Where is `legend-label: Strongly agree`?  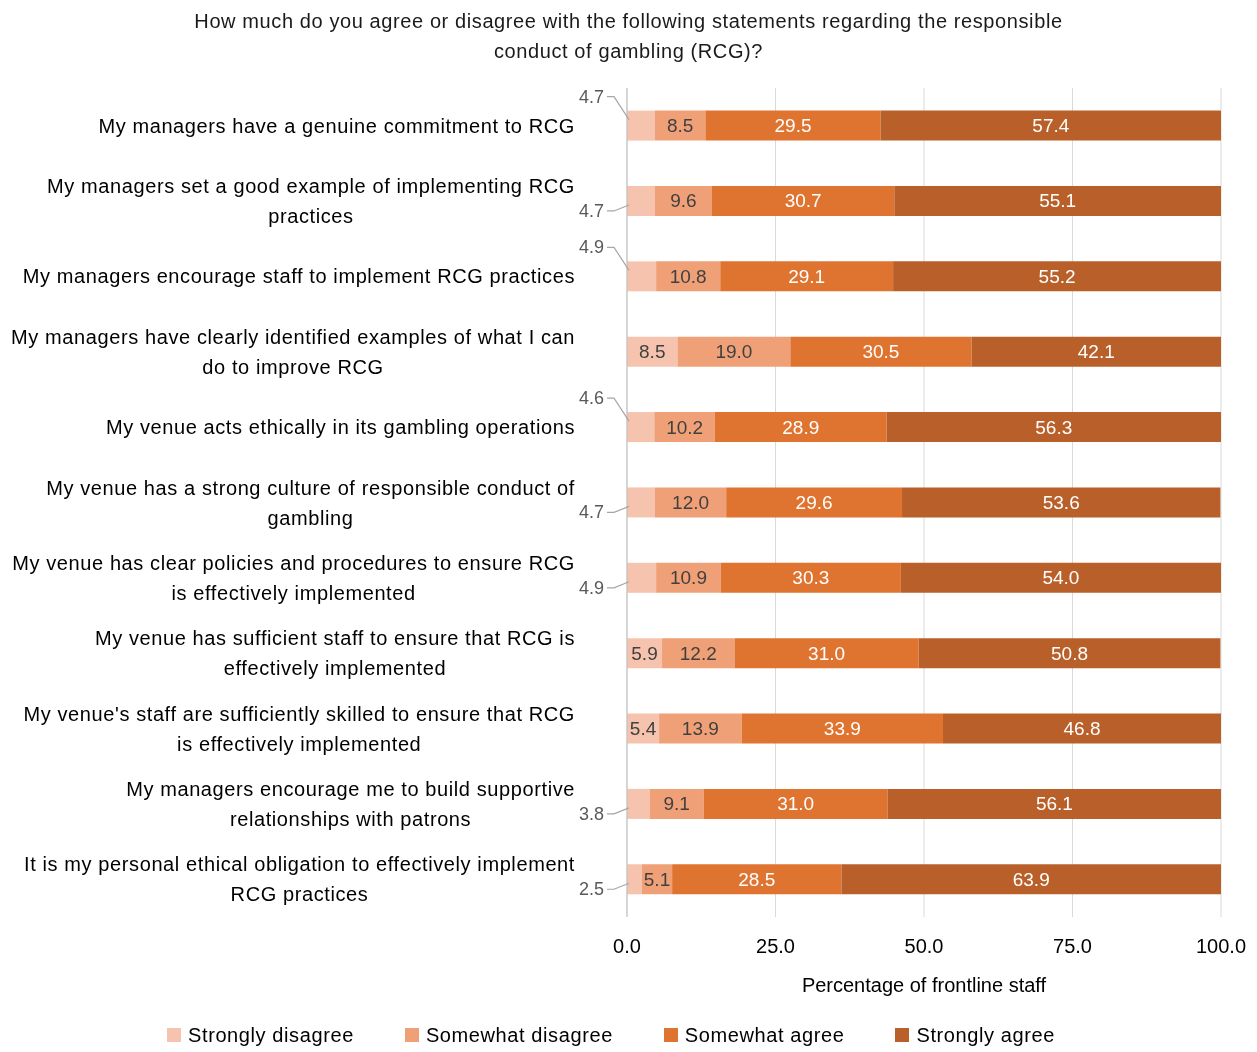
legend-label: Strongly agree is located at coordinates (985, 1035).